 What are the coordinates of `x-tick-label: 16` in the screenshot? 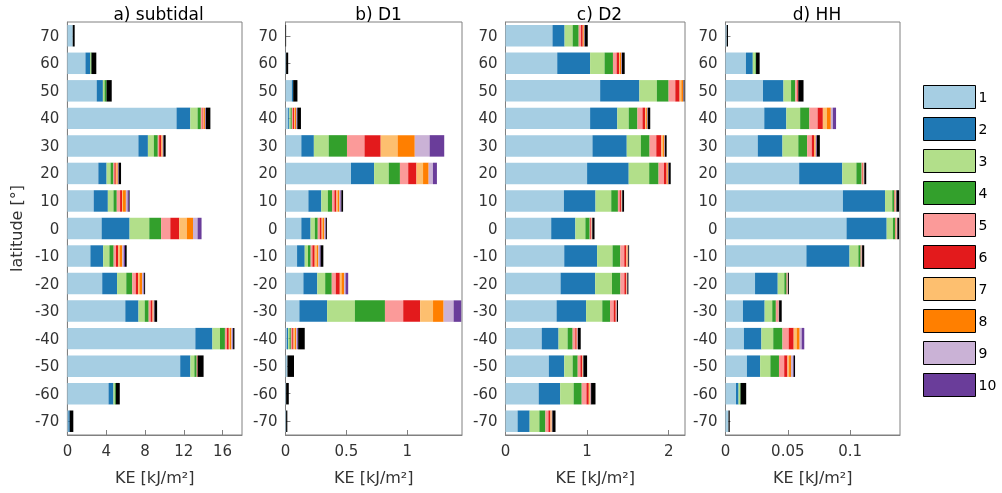 It's located at (223, 450).